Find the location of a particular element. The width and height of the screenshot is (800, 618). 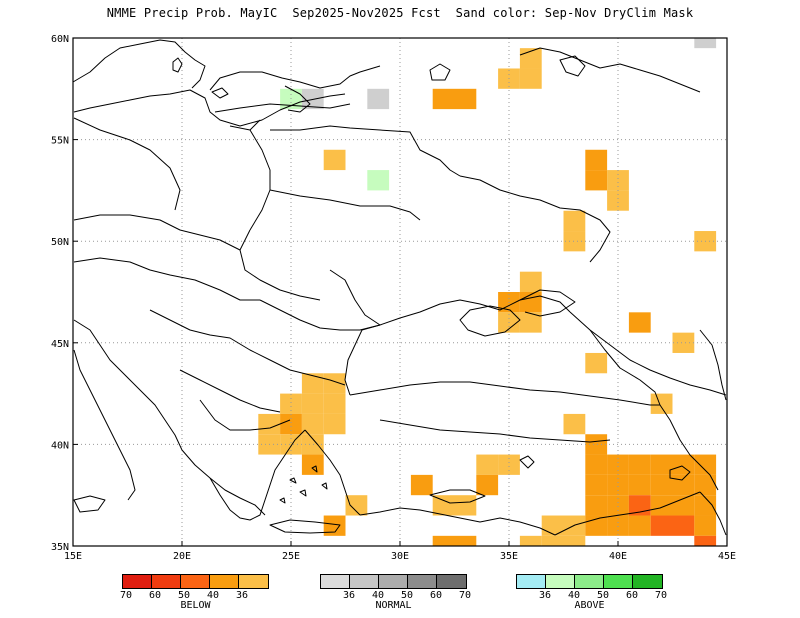

turkey-border-east is located at coordinates (689, 447).